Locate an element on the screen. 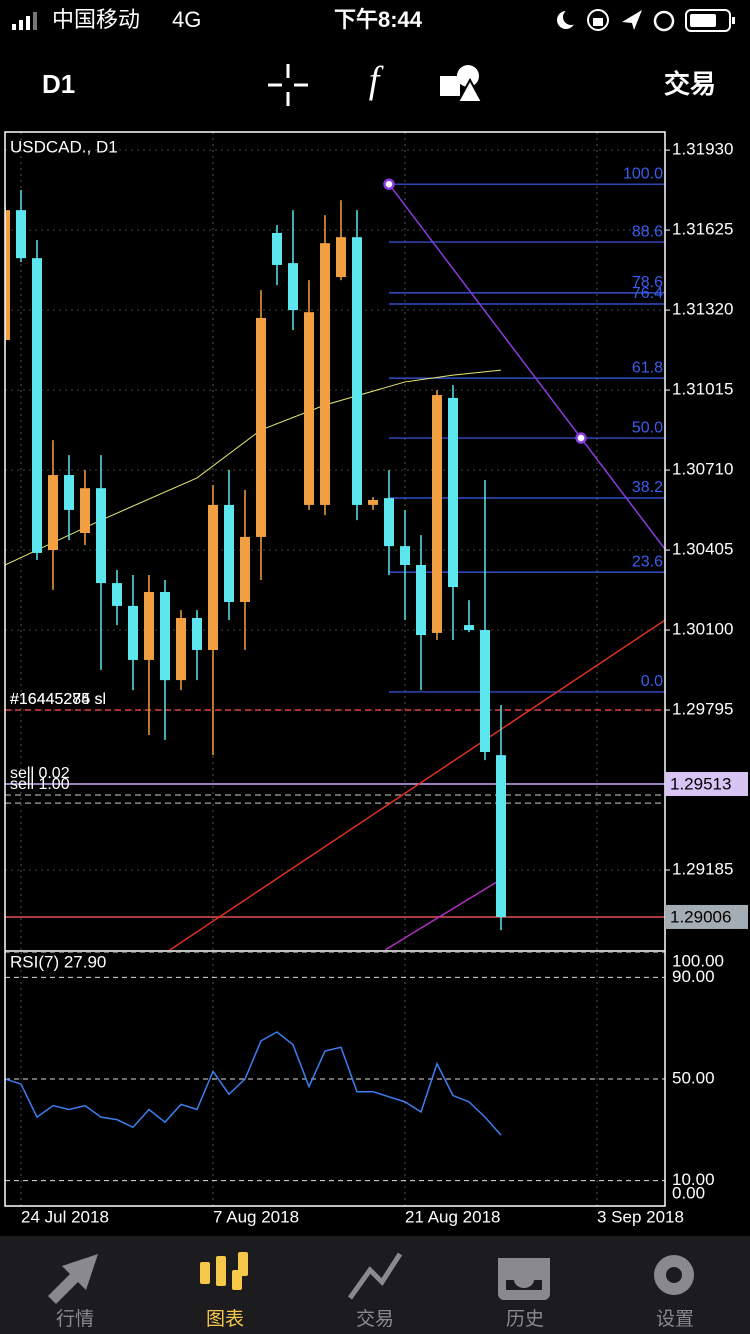  x-tick-label: 24 Jul 2018 is located at coordinates (65, 1216).